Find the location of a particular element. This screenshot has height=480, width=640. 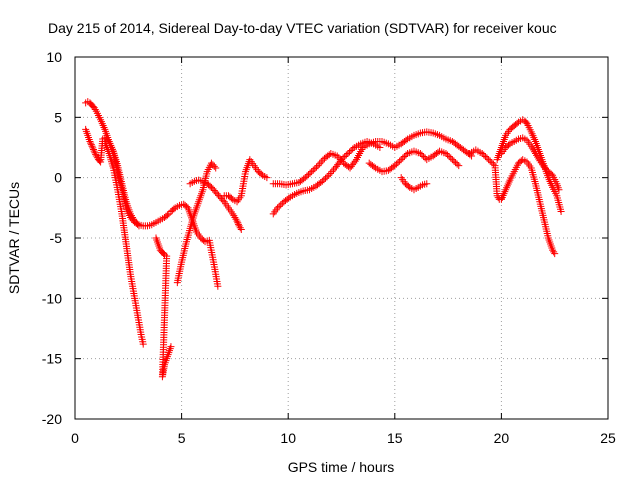

y-tick-label: 5 is located at coordinates (58, 117).